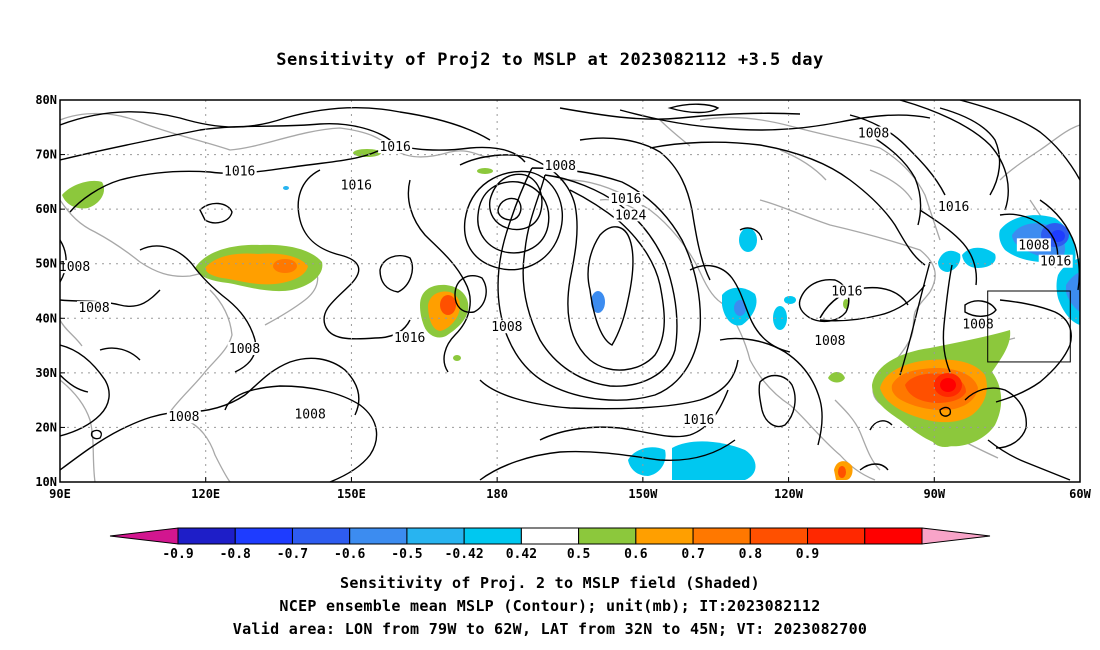  I want to click on colorbar-tick-label: -0.9, so click(177, 554).